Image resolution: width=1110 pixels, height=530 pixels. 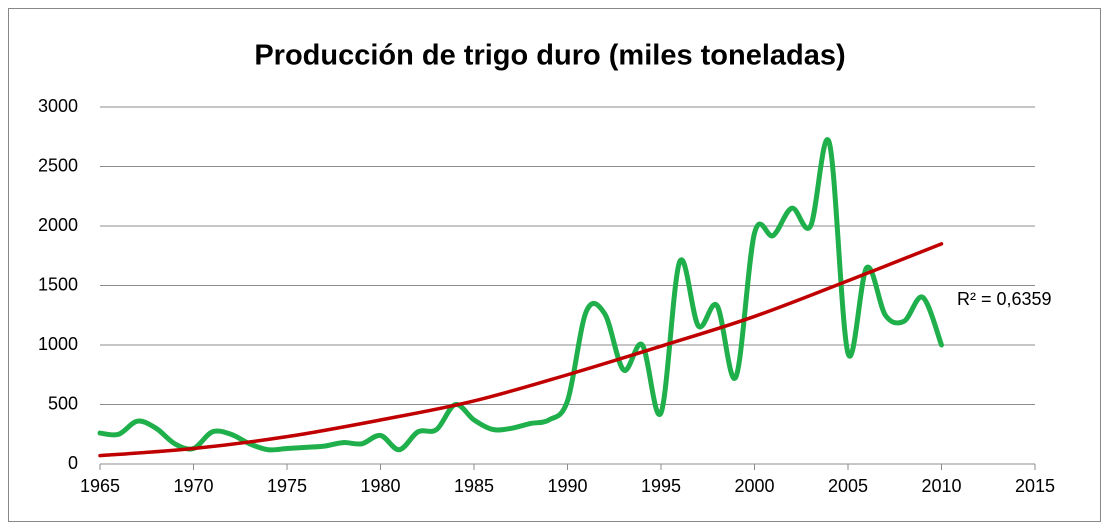 I want to click on x-tick-label: 2010, so click(x=941, y=486).